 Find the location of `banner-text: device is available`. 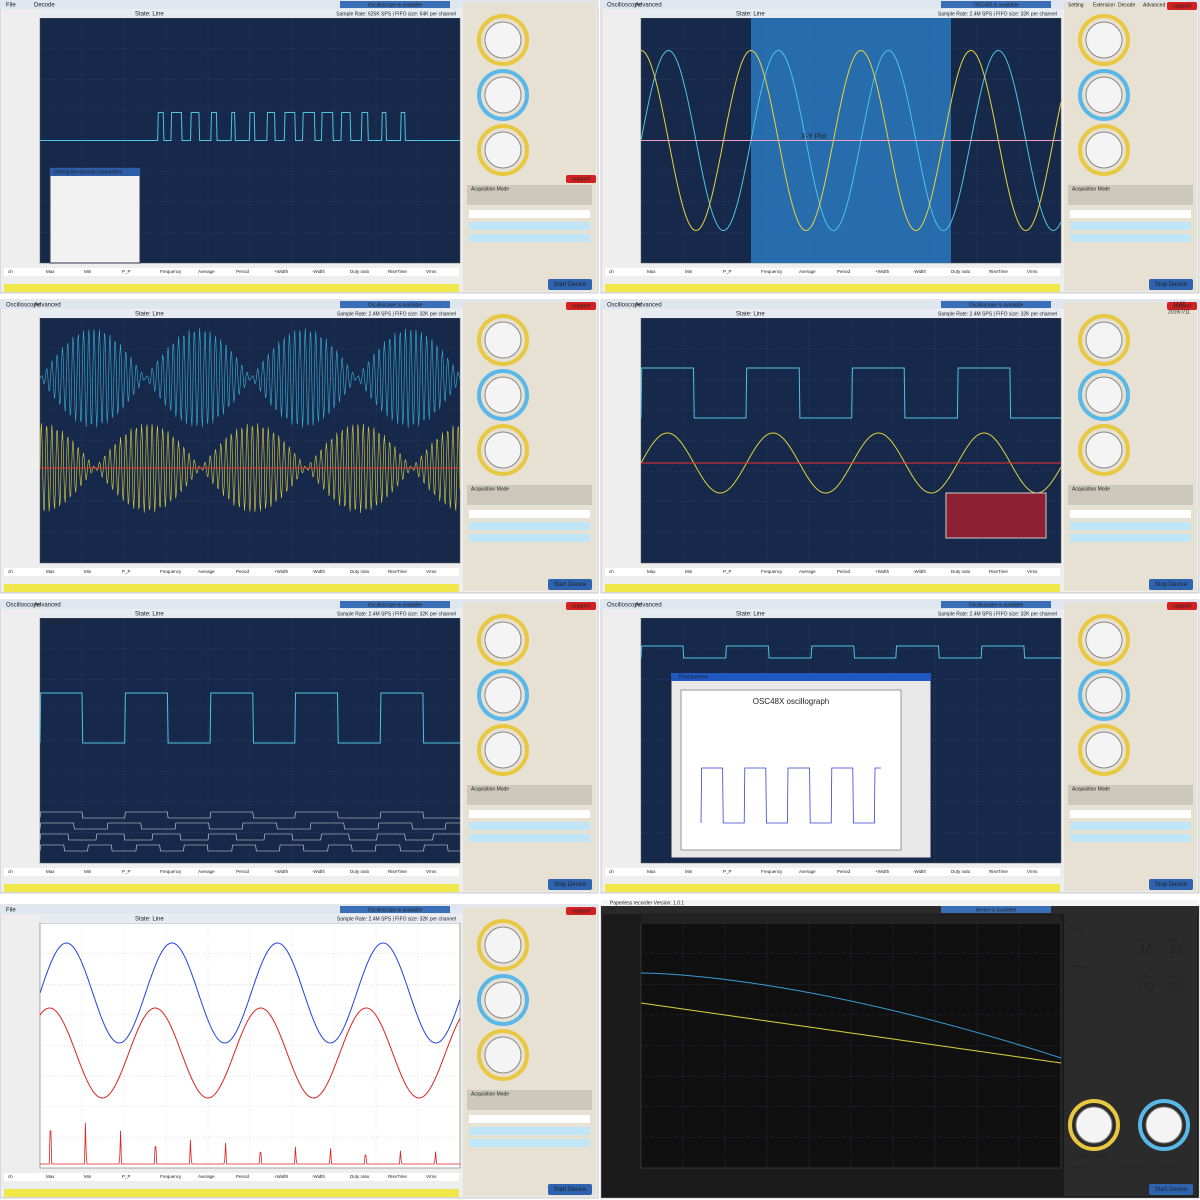

banner-text: device is available is located at coordinates (996, 910).